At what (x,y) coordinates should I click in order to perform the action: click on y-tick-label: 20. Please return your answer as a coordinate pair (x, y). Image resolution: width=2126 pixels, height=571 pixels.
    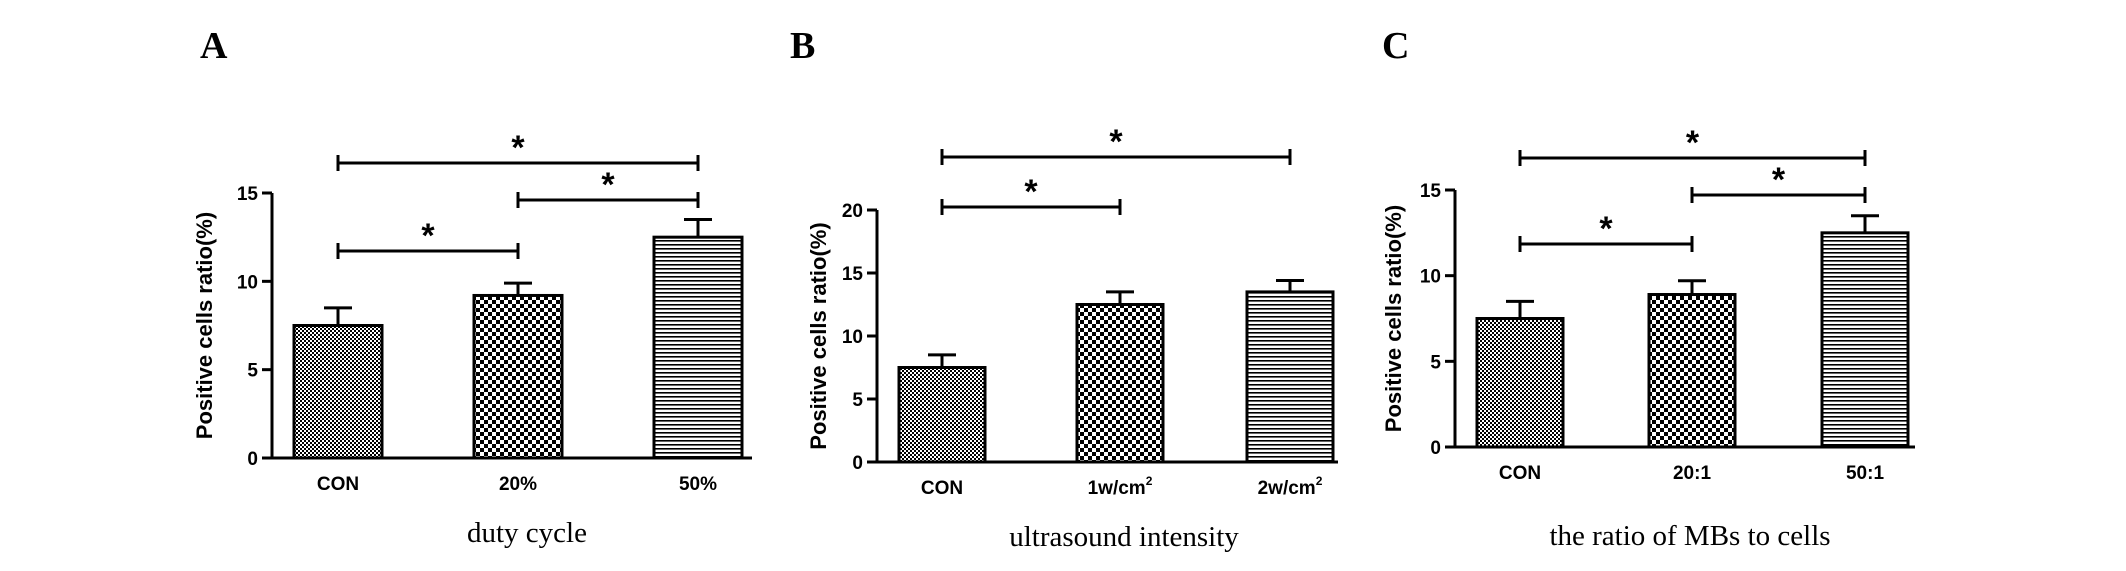
    Looking at the image, I should click on (852, 211).